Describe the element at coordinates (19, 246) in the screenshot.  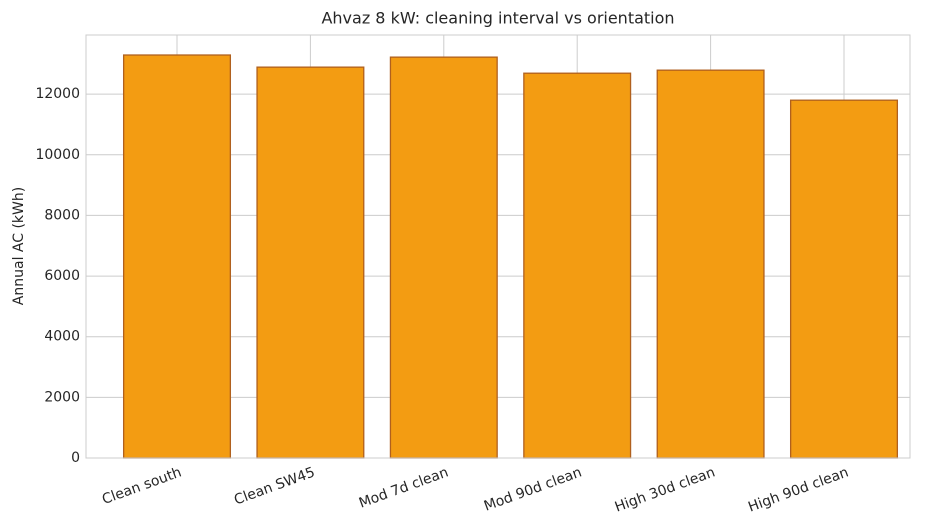
I see `y-axis-label: Annual AC (kWh)` at that location.